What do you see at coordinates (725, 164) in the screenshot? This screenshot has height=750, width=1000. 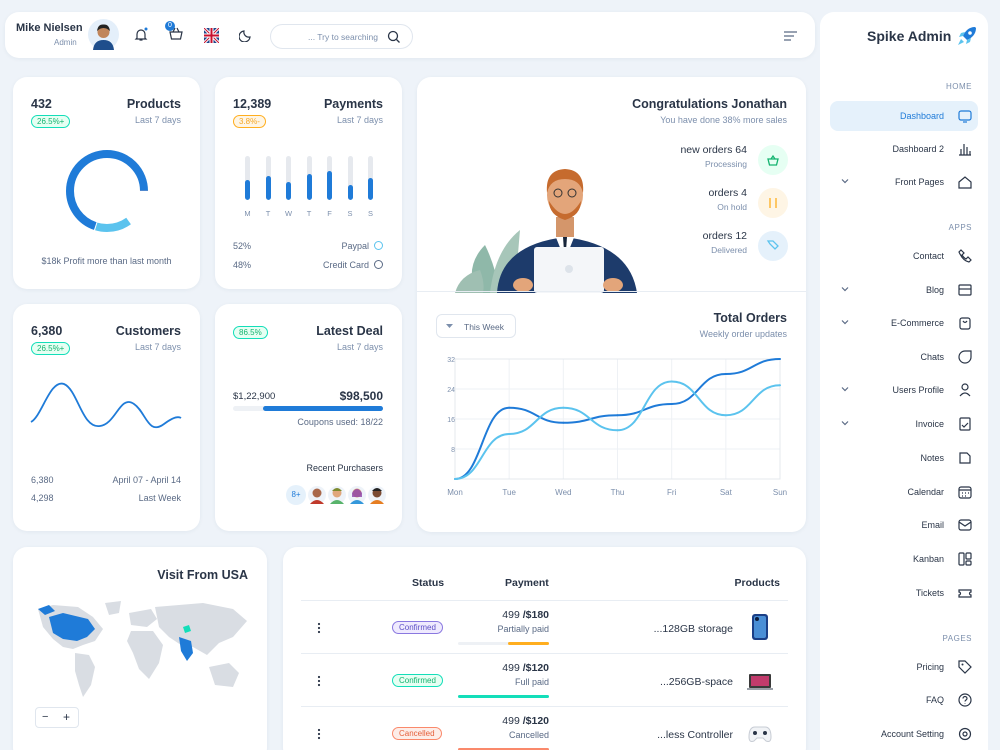 I see `order-summary-status: Processing` at bounding box center [725, 164].